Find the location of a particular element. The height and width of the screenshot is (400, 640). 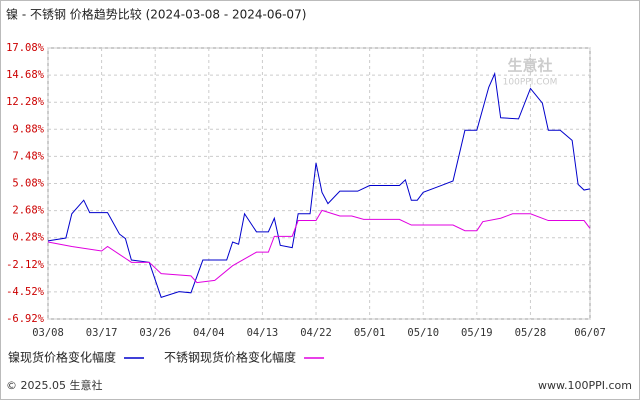

footer-left: © 2025.05 生意社 is located at coordinates (54, 385).